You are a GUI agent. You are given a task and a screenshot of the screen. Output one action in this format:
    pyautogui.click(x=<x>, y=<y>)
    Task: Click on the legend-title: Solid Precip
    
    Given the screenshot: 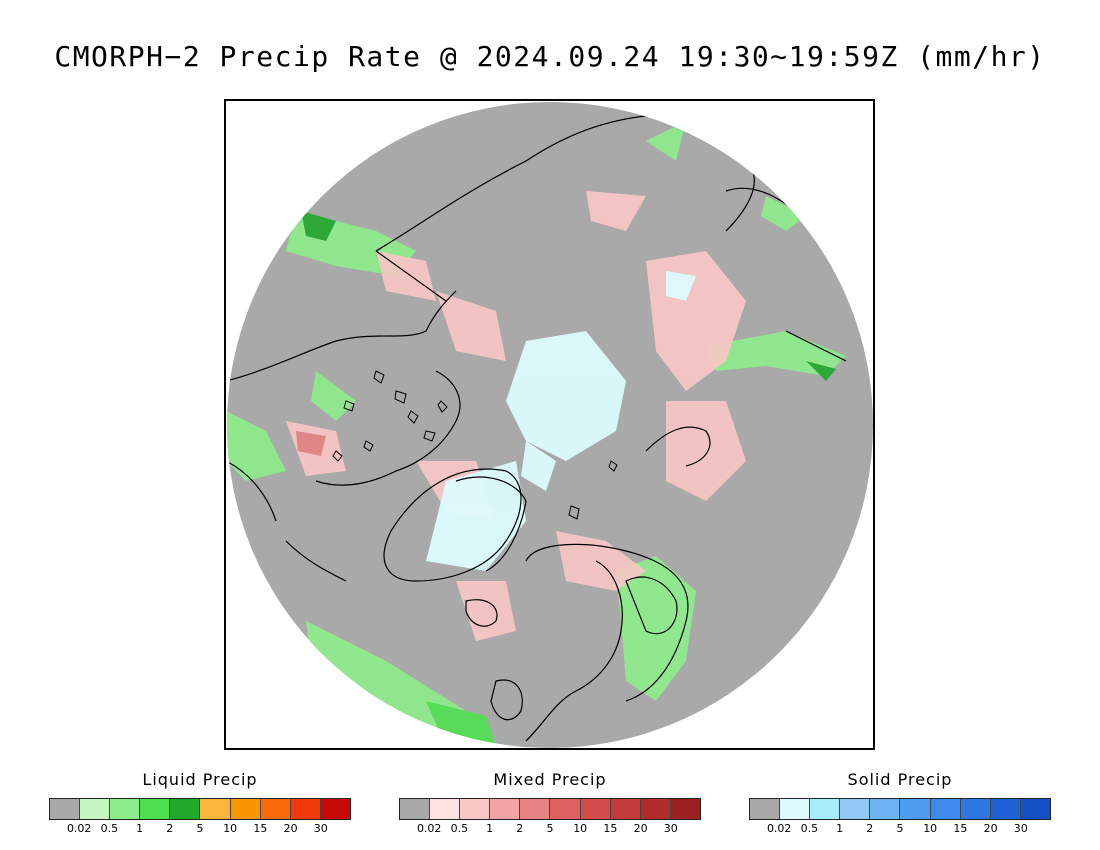 What is the action you would take?
    pyautogui.click(x=900, y=779)
    